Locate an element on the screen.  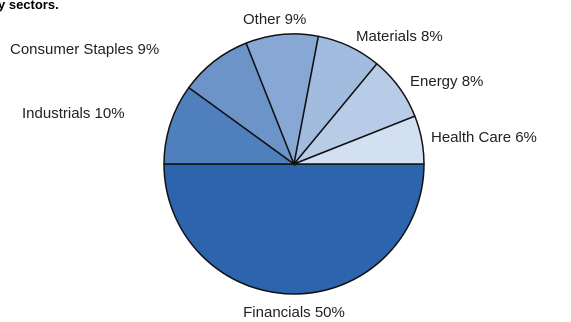
pie-label-industrials: Industrials 10% is located at coordinates (73, 113).